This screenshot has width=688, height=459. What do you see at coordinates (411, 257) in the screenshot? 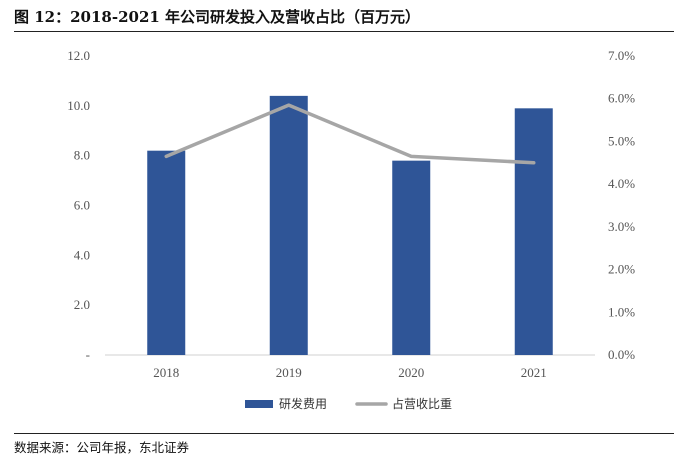
I see `bar-2020` at bounding box center [411, 257].